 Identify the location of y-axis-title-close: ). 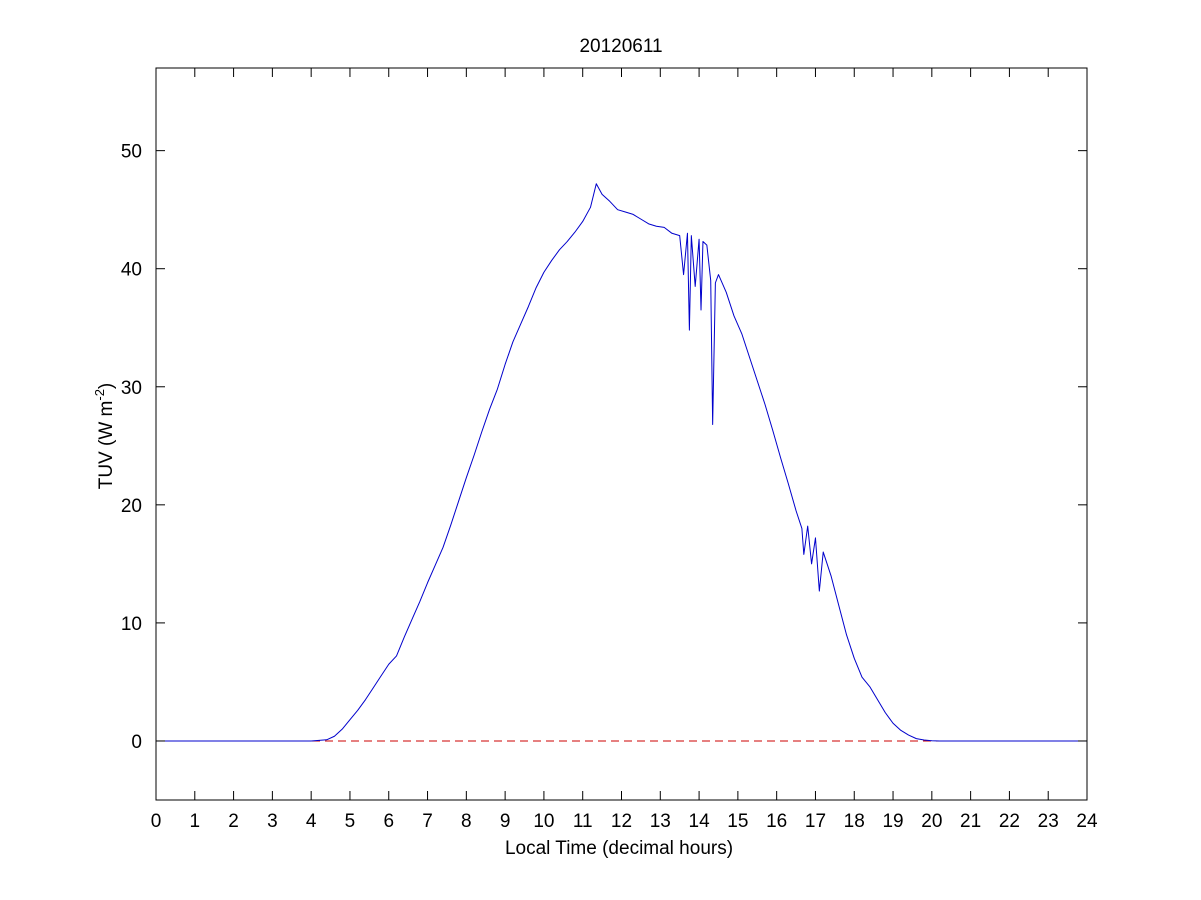
(106, 386).